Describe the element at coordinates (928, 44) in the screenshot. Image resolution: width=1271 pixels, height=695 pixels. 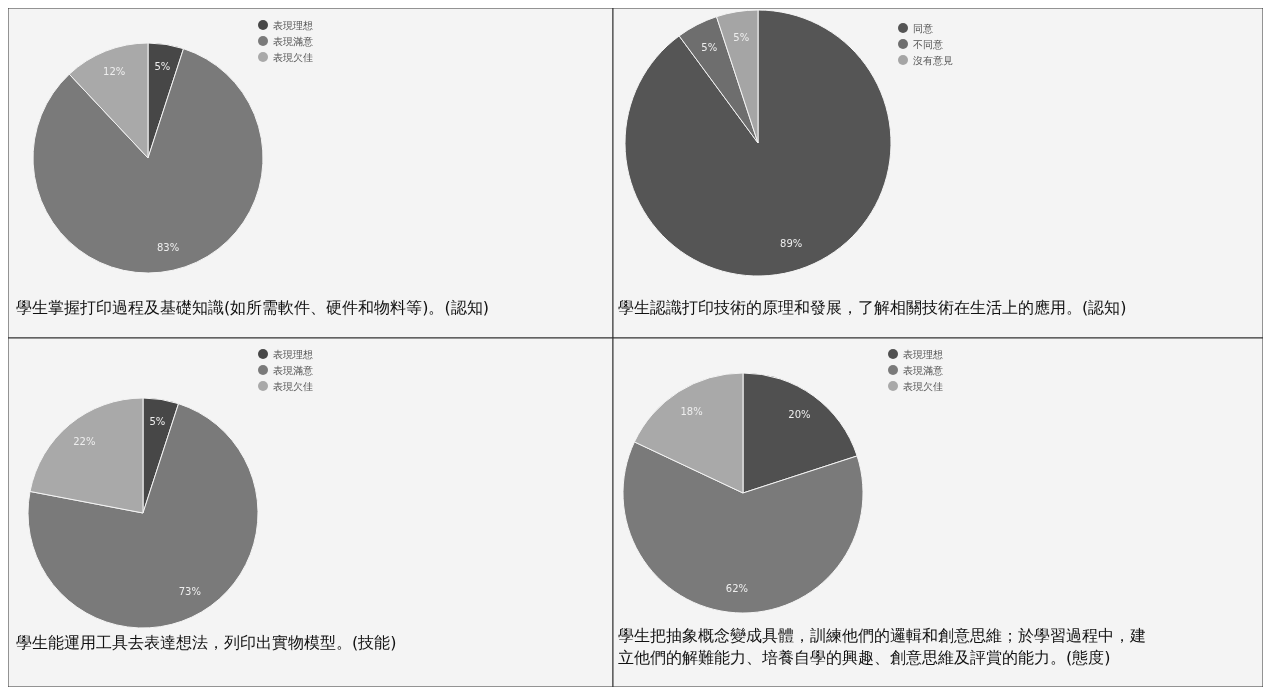
I see `legend-label: 不同意` at that location.